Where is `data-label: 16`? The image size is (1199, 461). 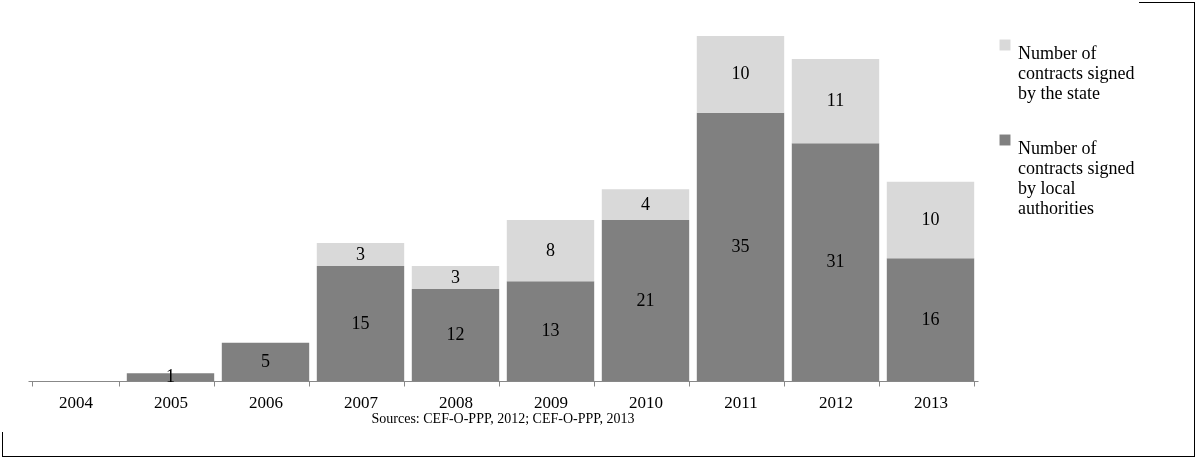
data-label: 16 is located at coordinates (930, 318).